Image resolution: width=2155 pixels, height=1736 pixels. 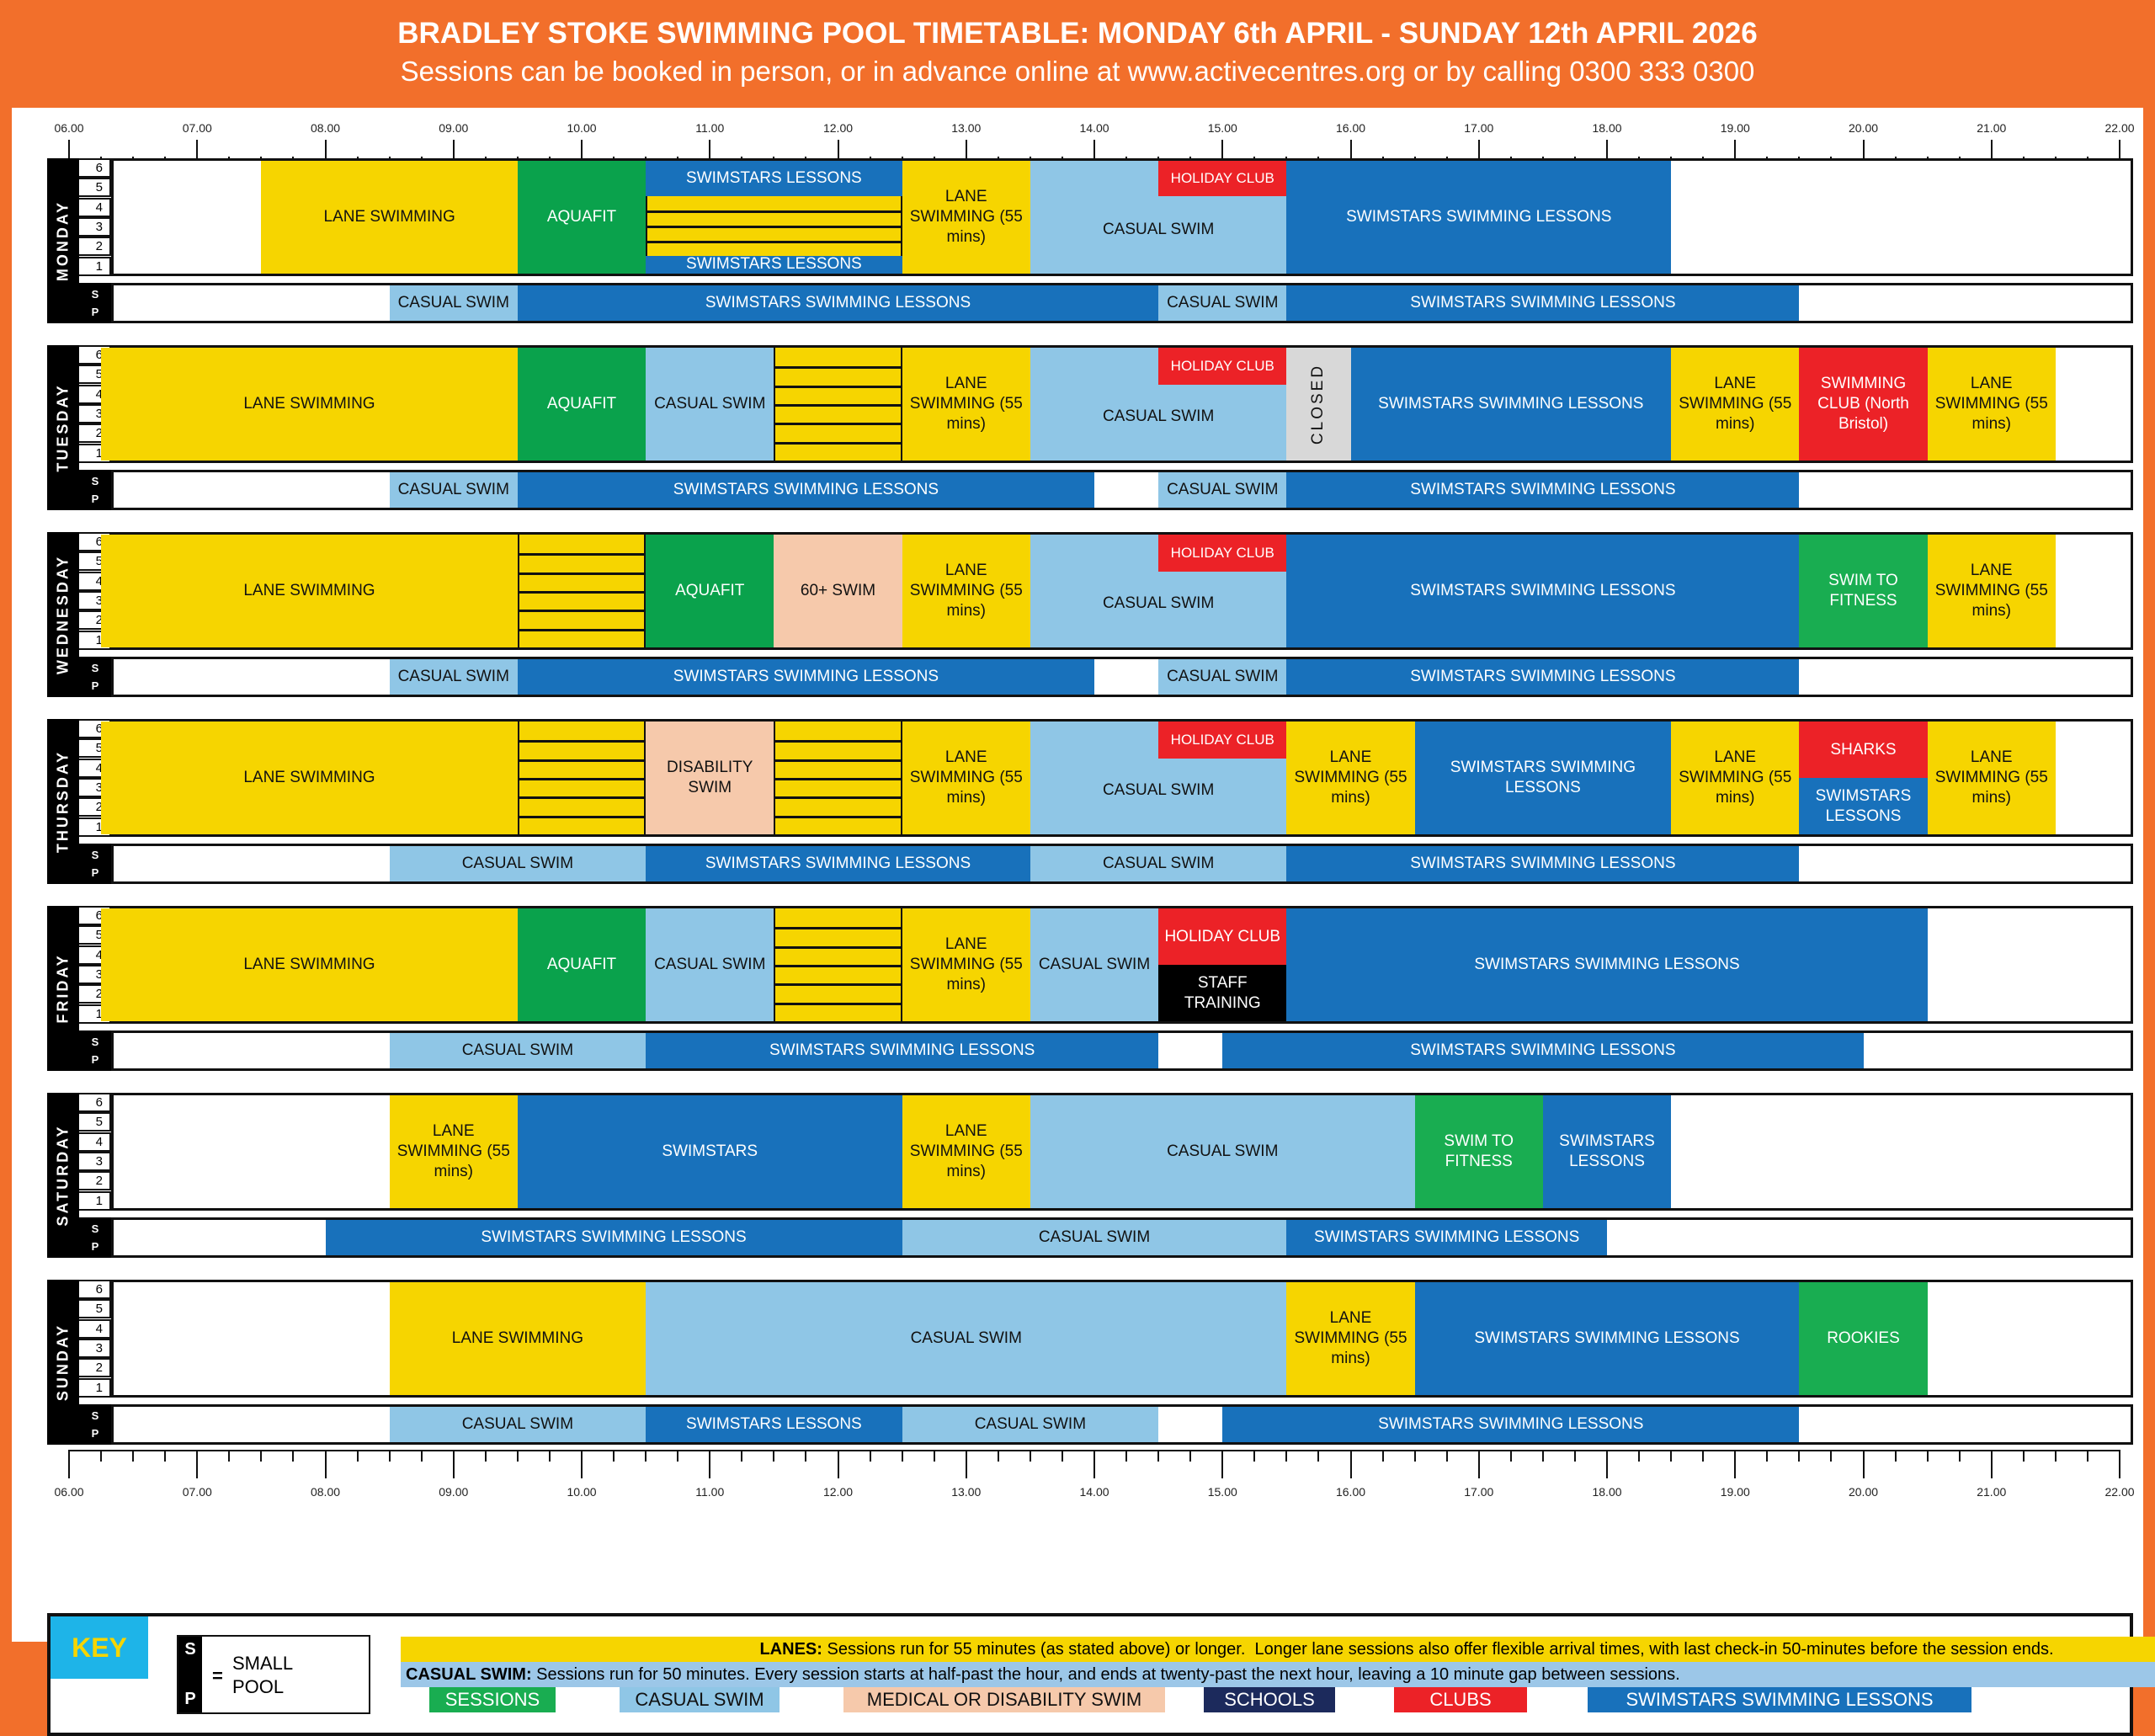 I want to click on session-block: DISABILITY SWIM, so click(x=710, y=778).